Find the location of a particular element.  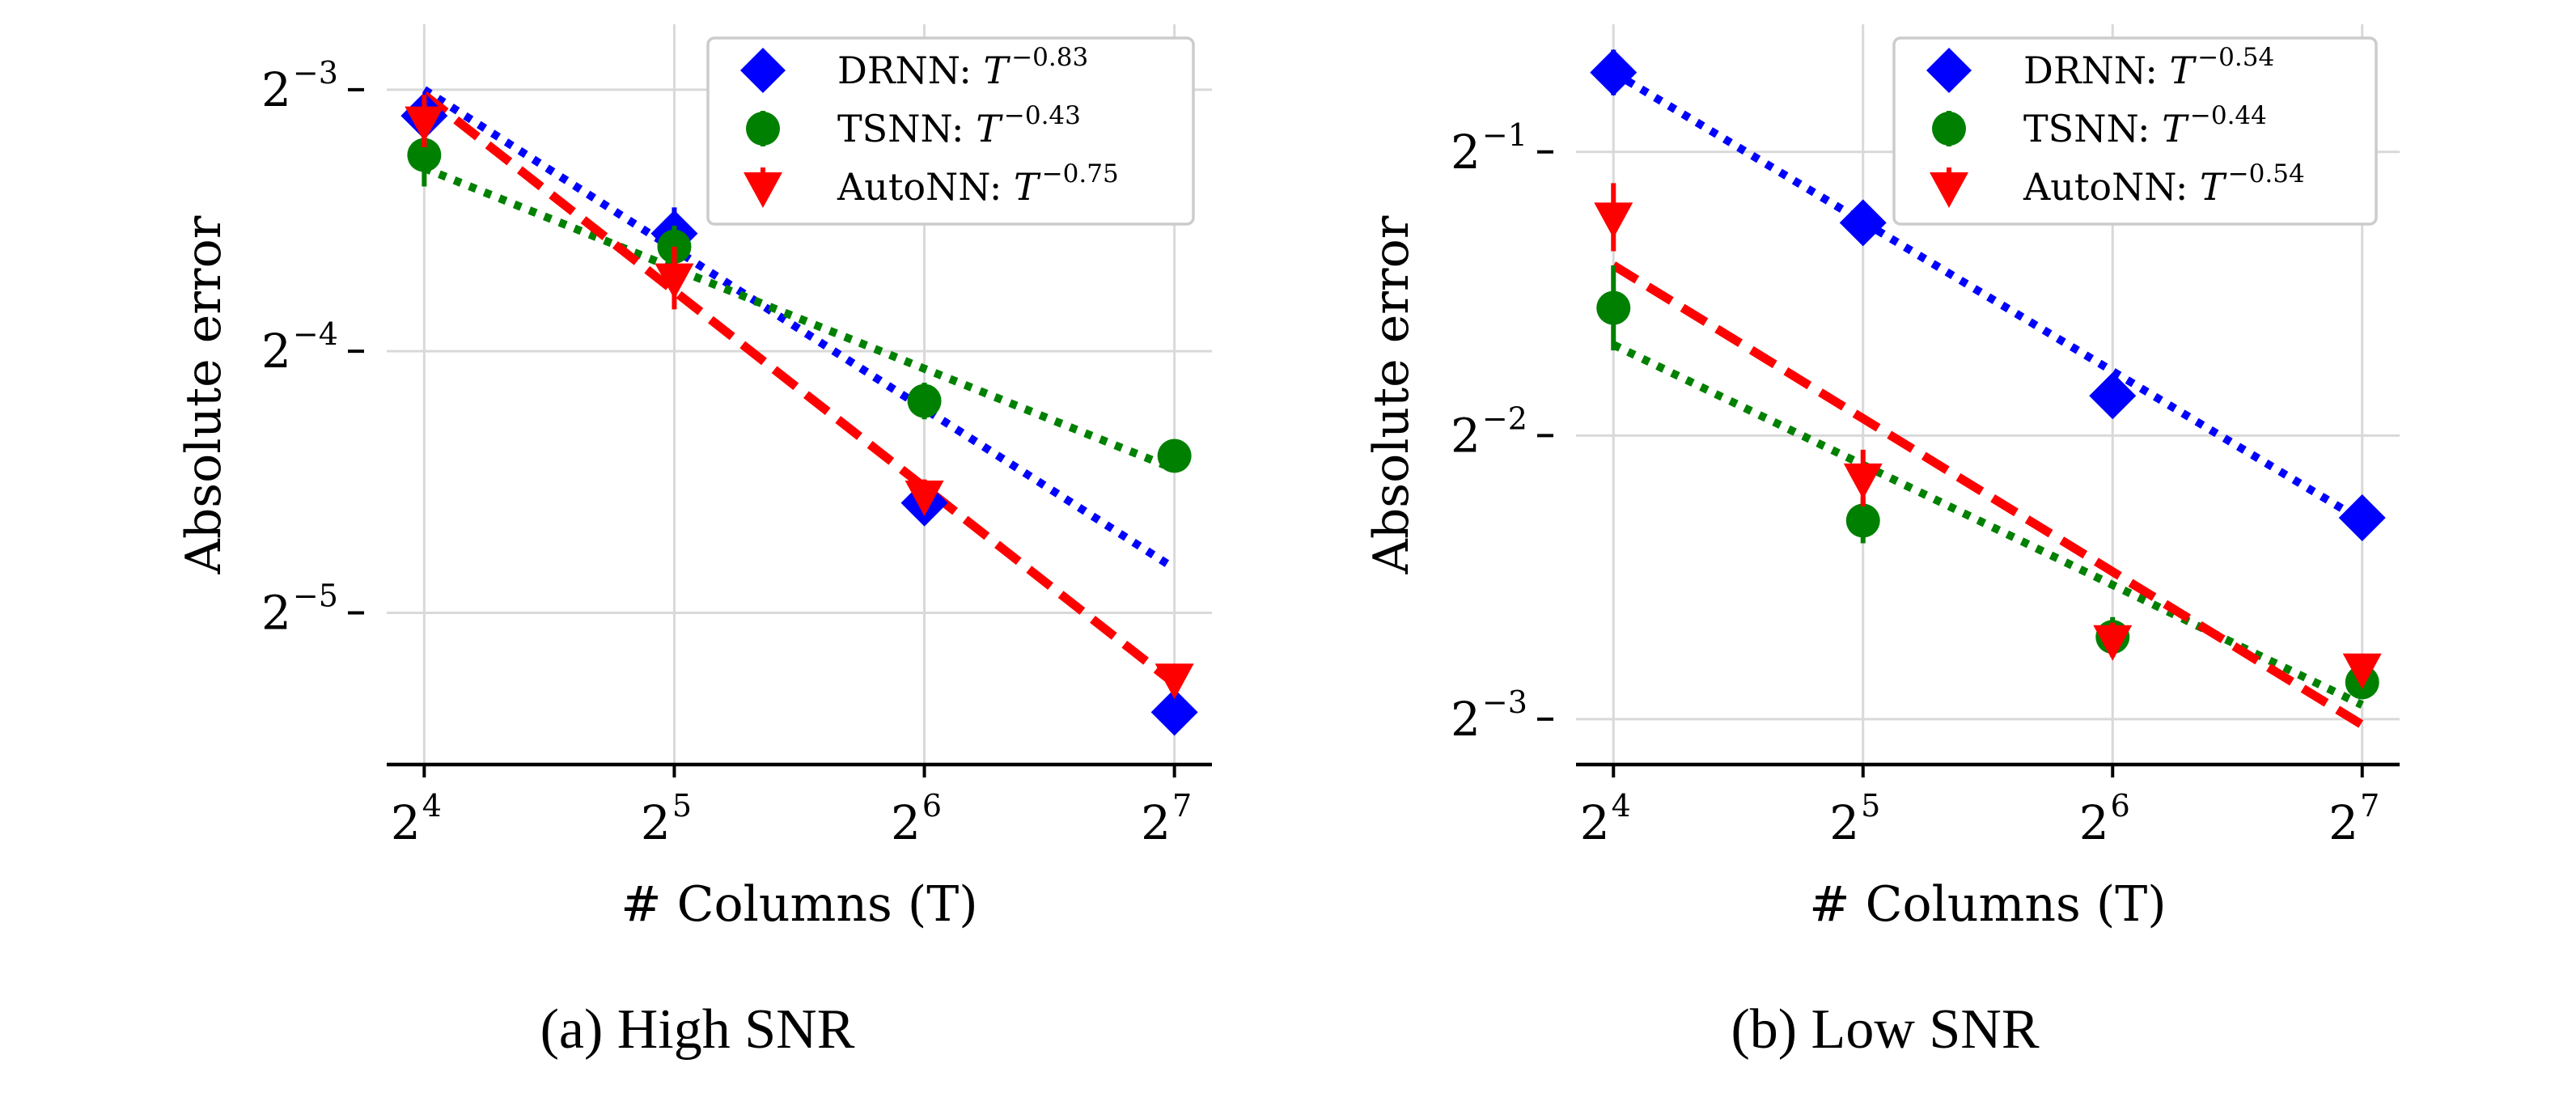

tsnn-fit-line is located at coordinates (799, 318).